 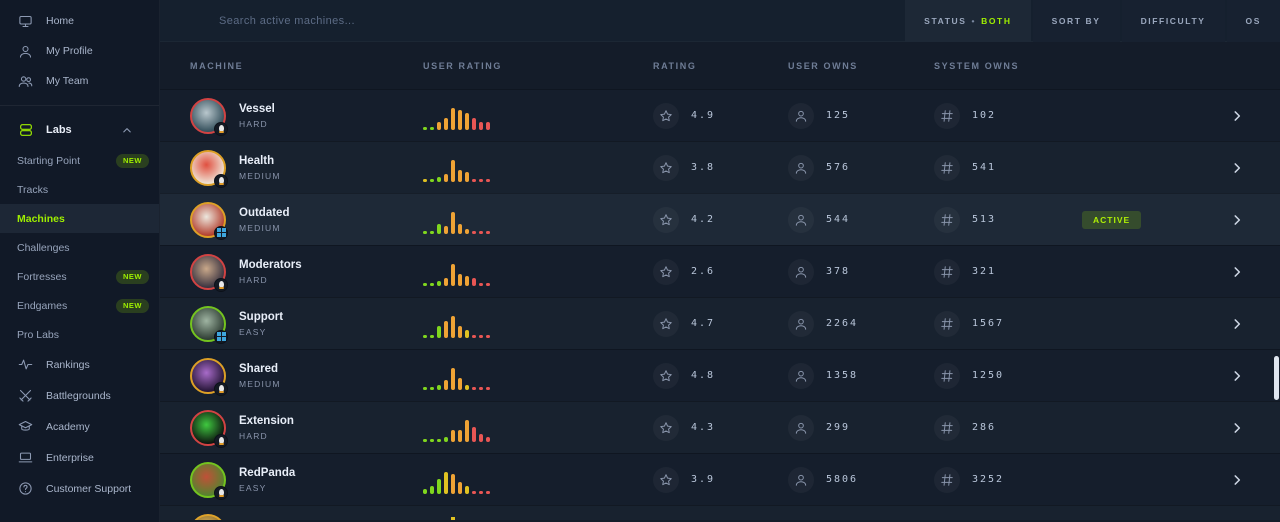 What do you see at coordinates (823, 65) in the screenshot?
I see `column-header-user-owns: USER OWNS` at bounding box center [823, 65].